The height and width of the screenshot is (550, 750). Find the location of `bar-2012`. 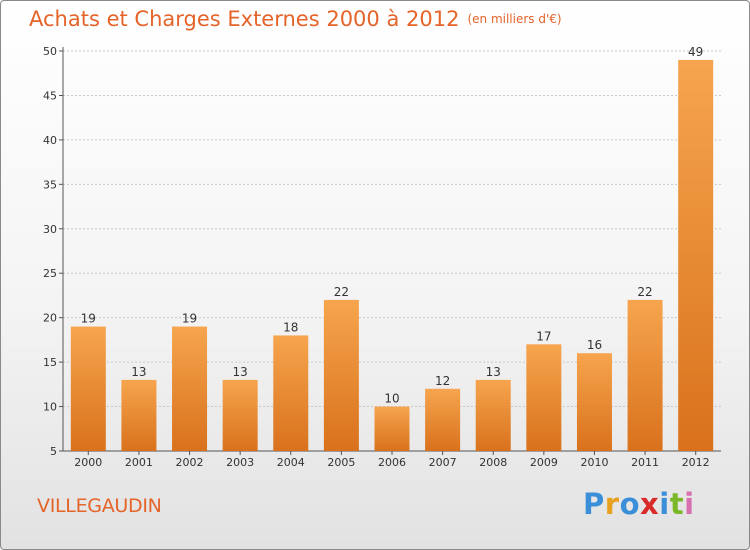

bar-2012 is located at coordinates (696, 255).